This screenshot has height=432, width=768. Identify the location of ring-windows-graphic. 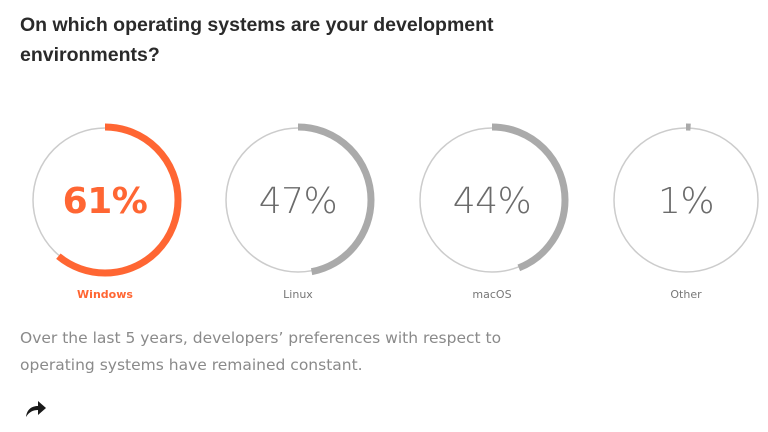
(105, 200).